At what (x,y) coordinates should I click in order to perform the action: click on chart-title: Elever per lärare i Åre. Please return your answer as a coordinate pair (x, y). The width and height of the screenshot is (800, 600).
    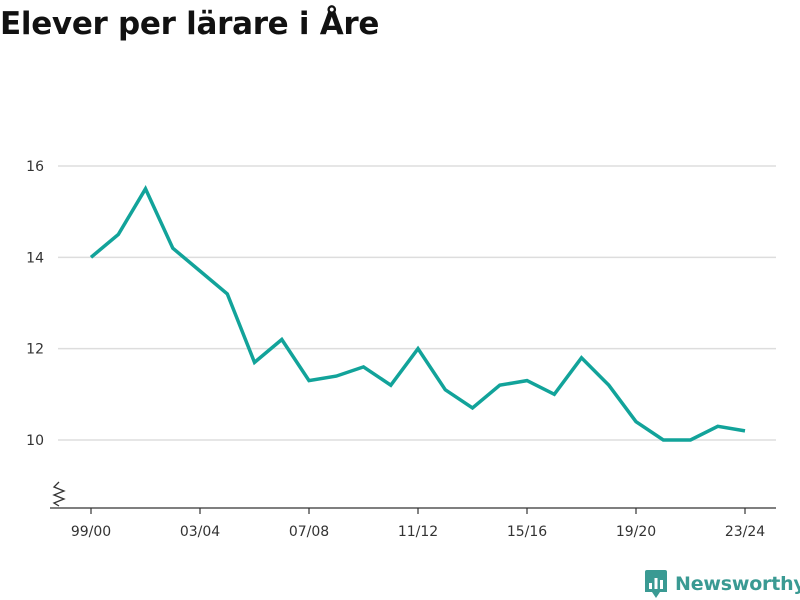
    Looking at the image, I should click on (190, 24).